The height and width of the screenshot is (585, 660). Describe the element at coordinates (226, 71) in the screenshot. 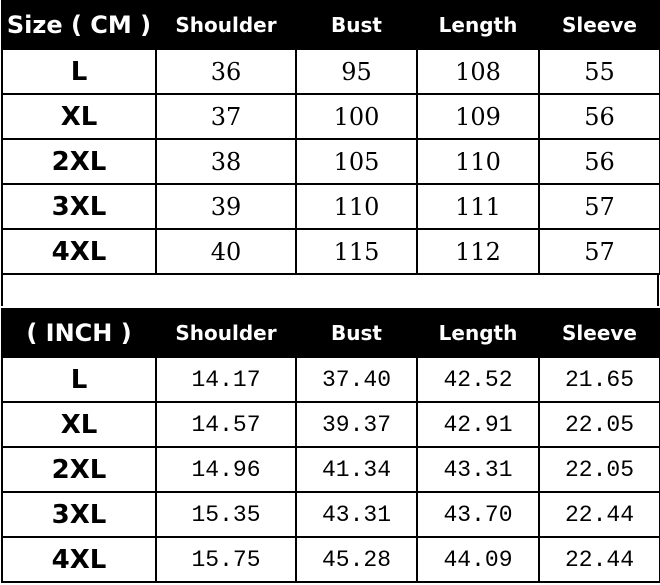

I see `cell-shoulder: 36` at that location.